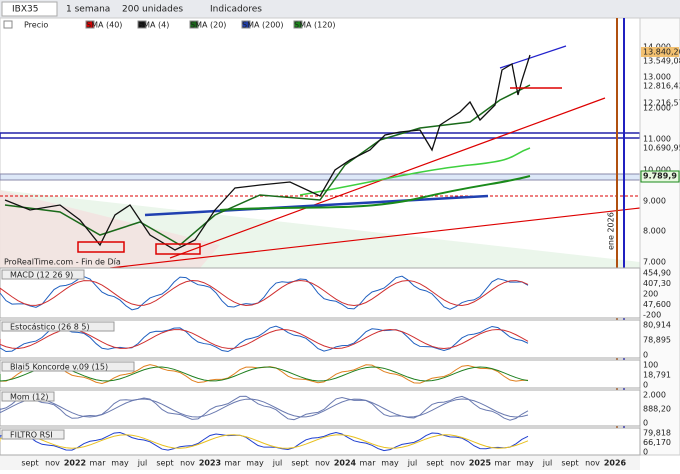 This screenshot has height=474, width=680. Describe the element at coordinates (263, 25) in the screenshot. I see `legend-entry: SMA (200)` at that location.